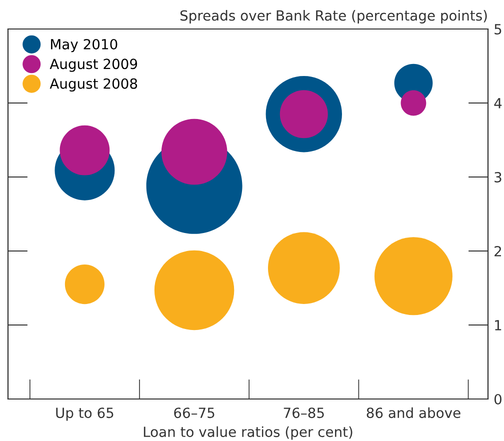 The height and width of the screenshot is (441, 504). I want to click on y-tick-label: 3, so click(498, 177).